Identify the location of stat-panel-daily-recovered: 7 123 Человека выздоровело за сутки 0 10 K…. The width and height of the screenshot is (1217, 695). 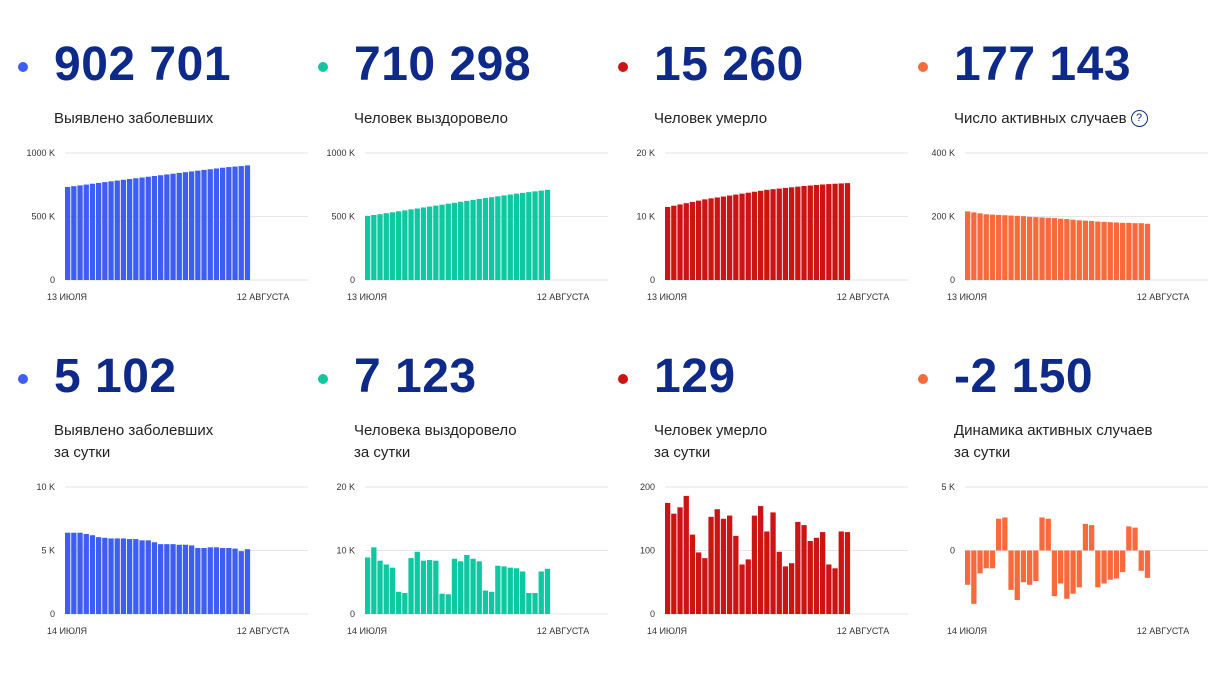
(468, 508).